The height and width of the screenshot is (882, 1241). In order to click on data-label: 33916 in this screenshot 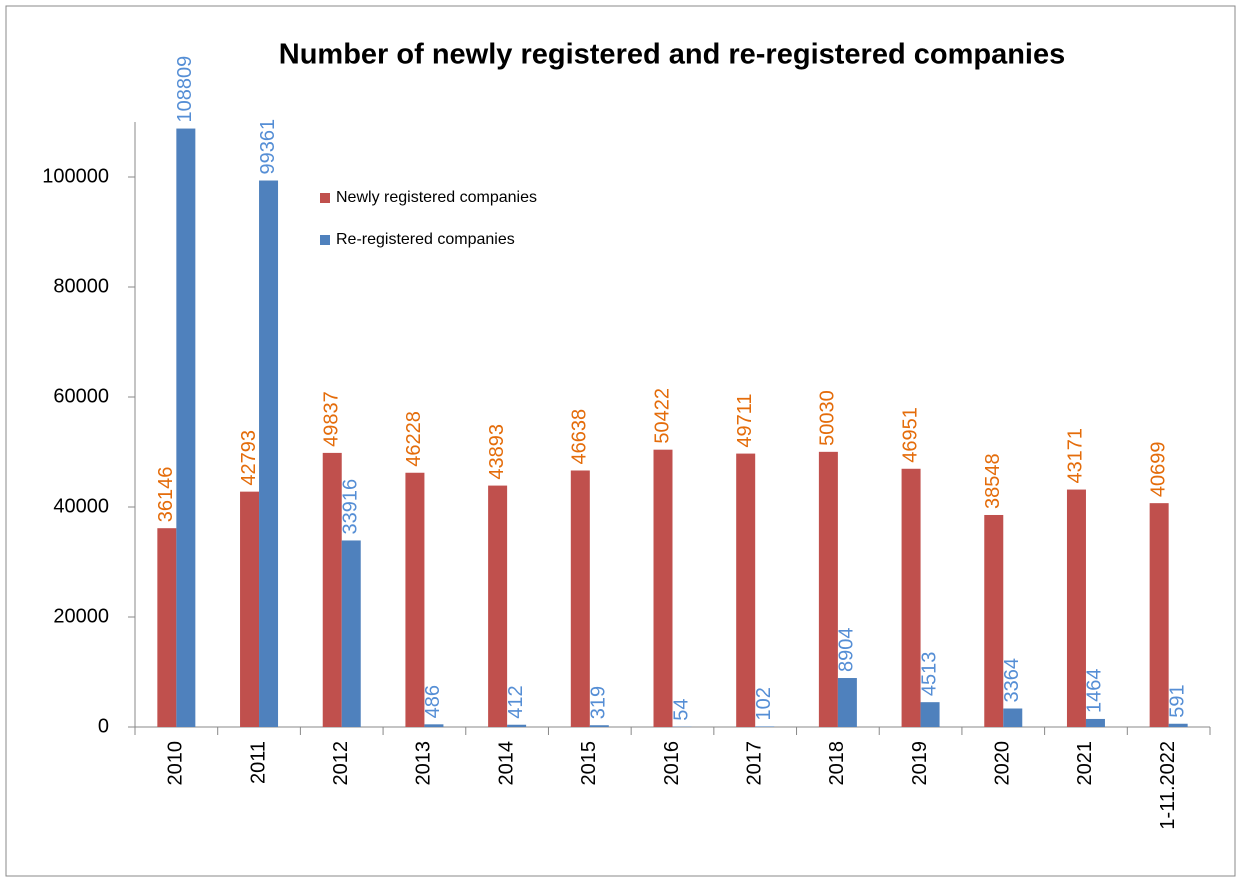, I will do `click(351, 507)`.